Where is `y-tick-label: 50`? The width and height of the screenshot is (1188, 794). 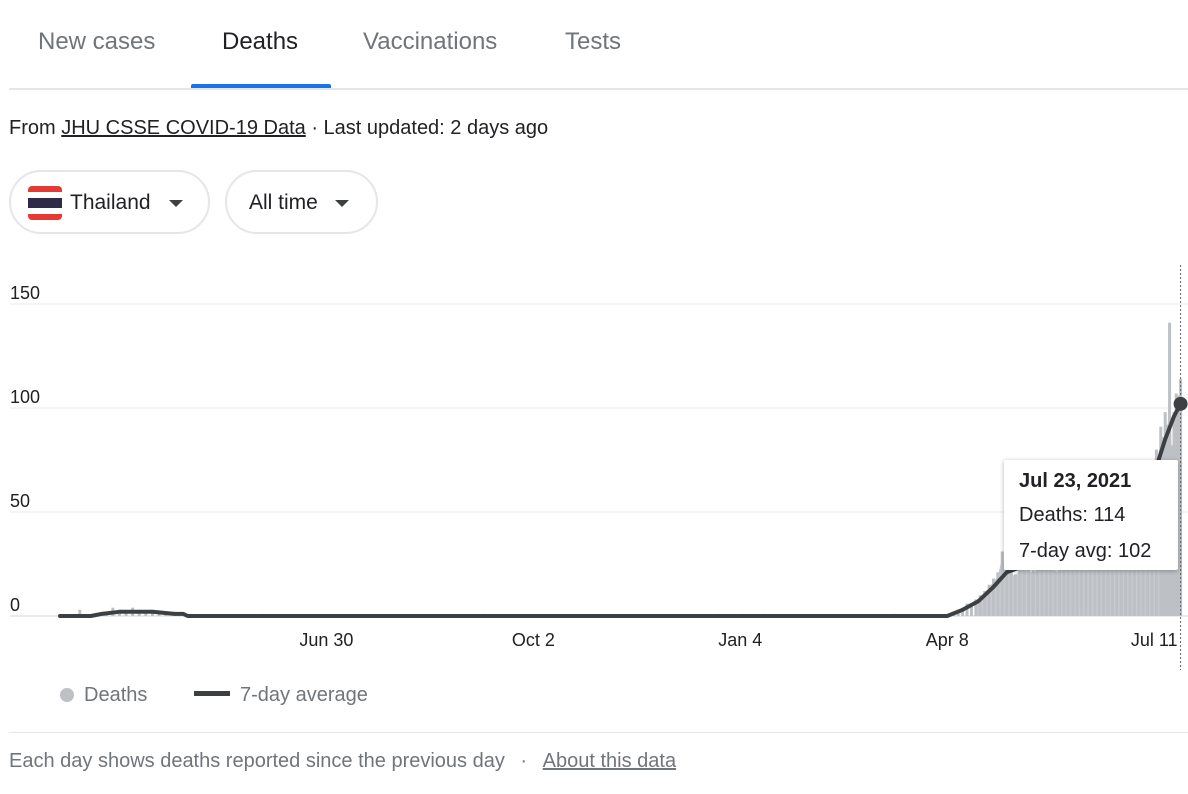
y-tick-label: 50 is located at coordinates (20, 501).